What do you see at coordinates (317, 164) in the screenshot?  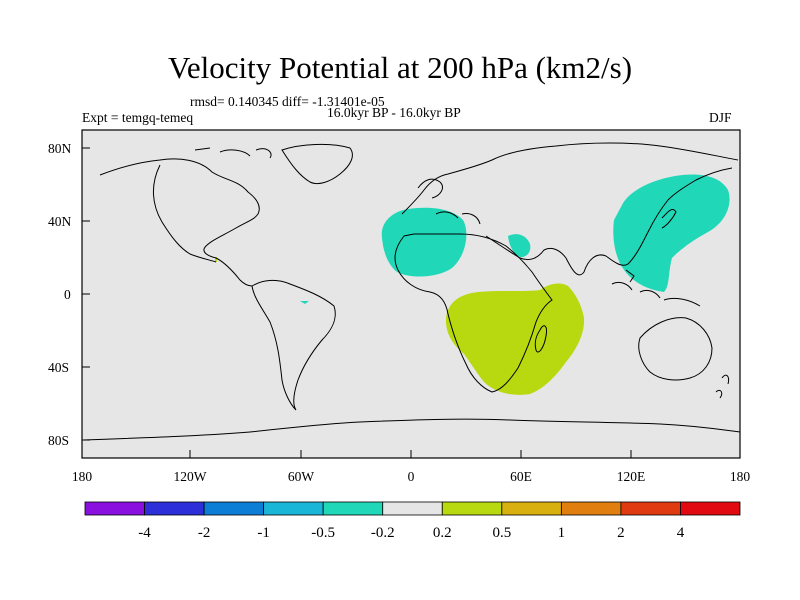 I see `coastline-greenland` at bounding box center [317, 164].